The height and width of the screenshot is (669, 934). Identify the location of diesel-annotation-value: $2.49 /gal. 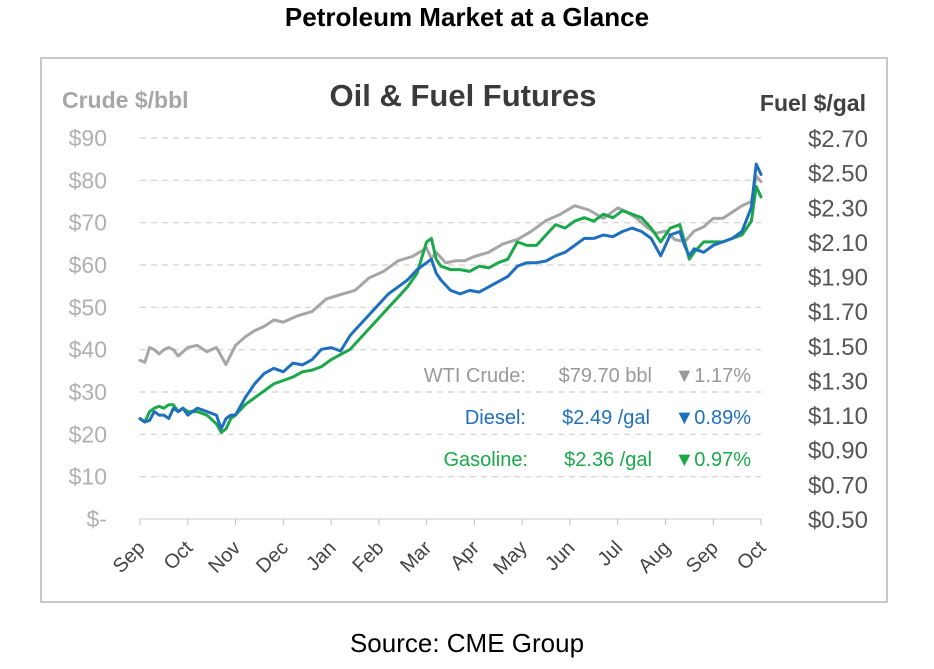
(606, 418).